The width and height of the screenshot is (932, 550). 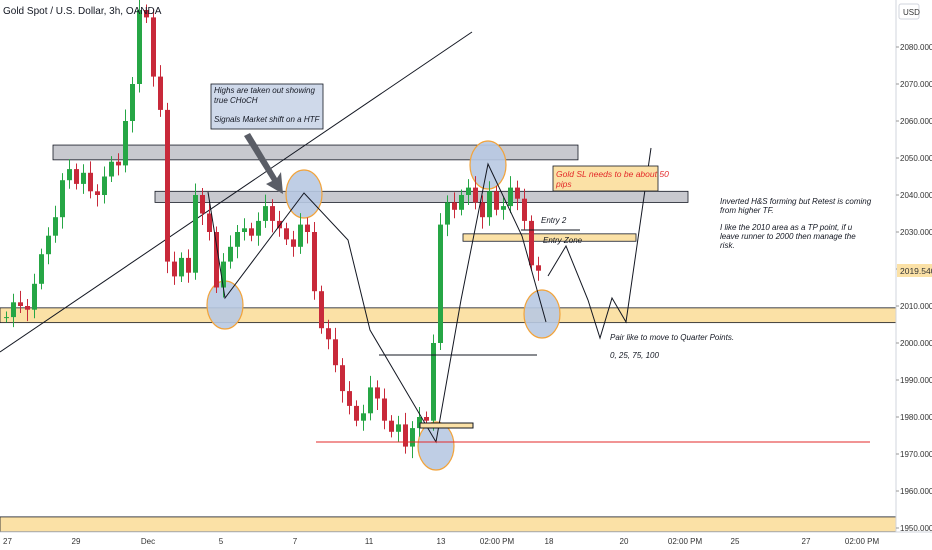 What do you see at coordinates (563, 240) in the screenshot?
I see `entry-zone-label: Entry Zone` at bounding box center [563, 240].